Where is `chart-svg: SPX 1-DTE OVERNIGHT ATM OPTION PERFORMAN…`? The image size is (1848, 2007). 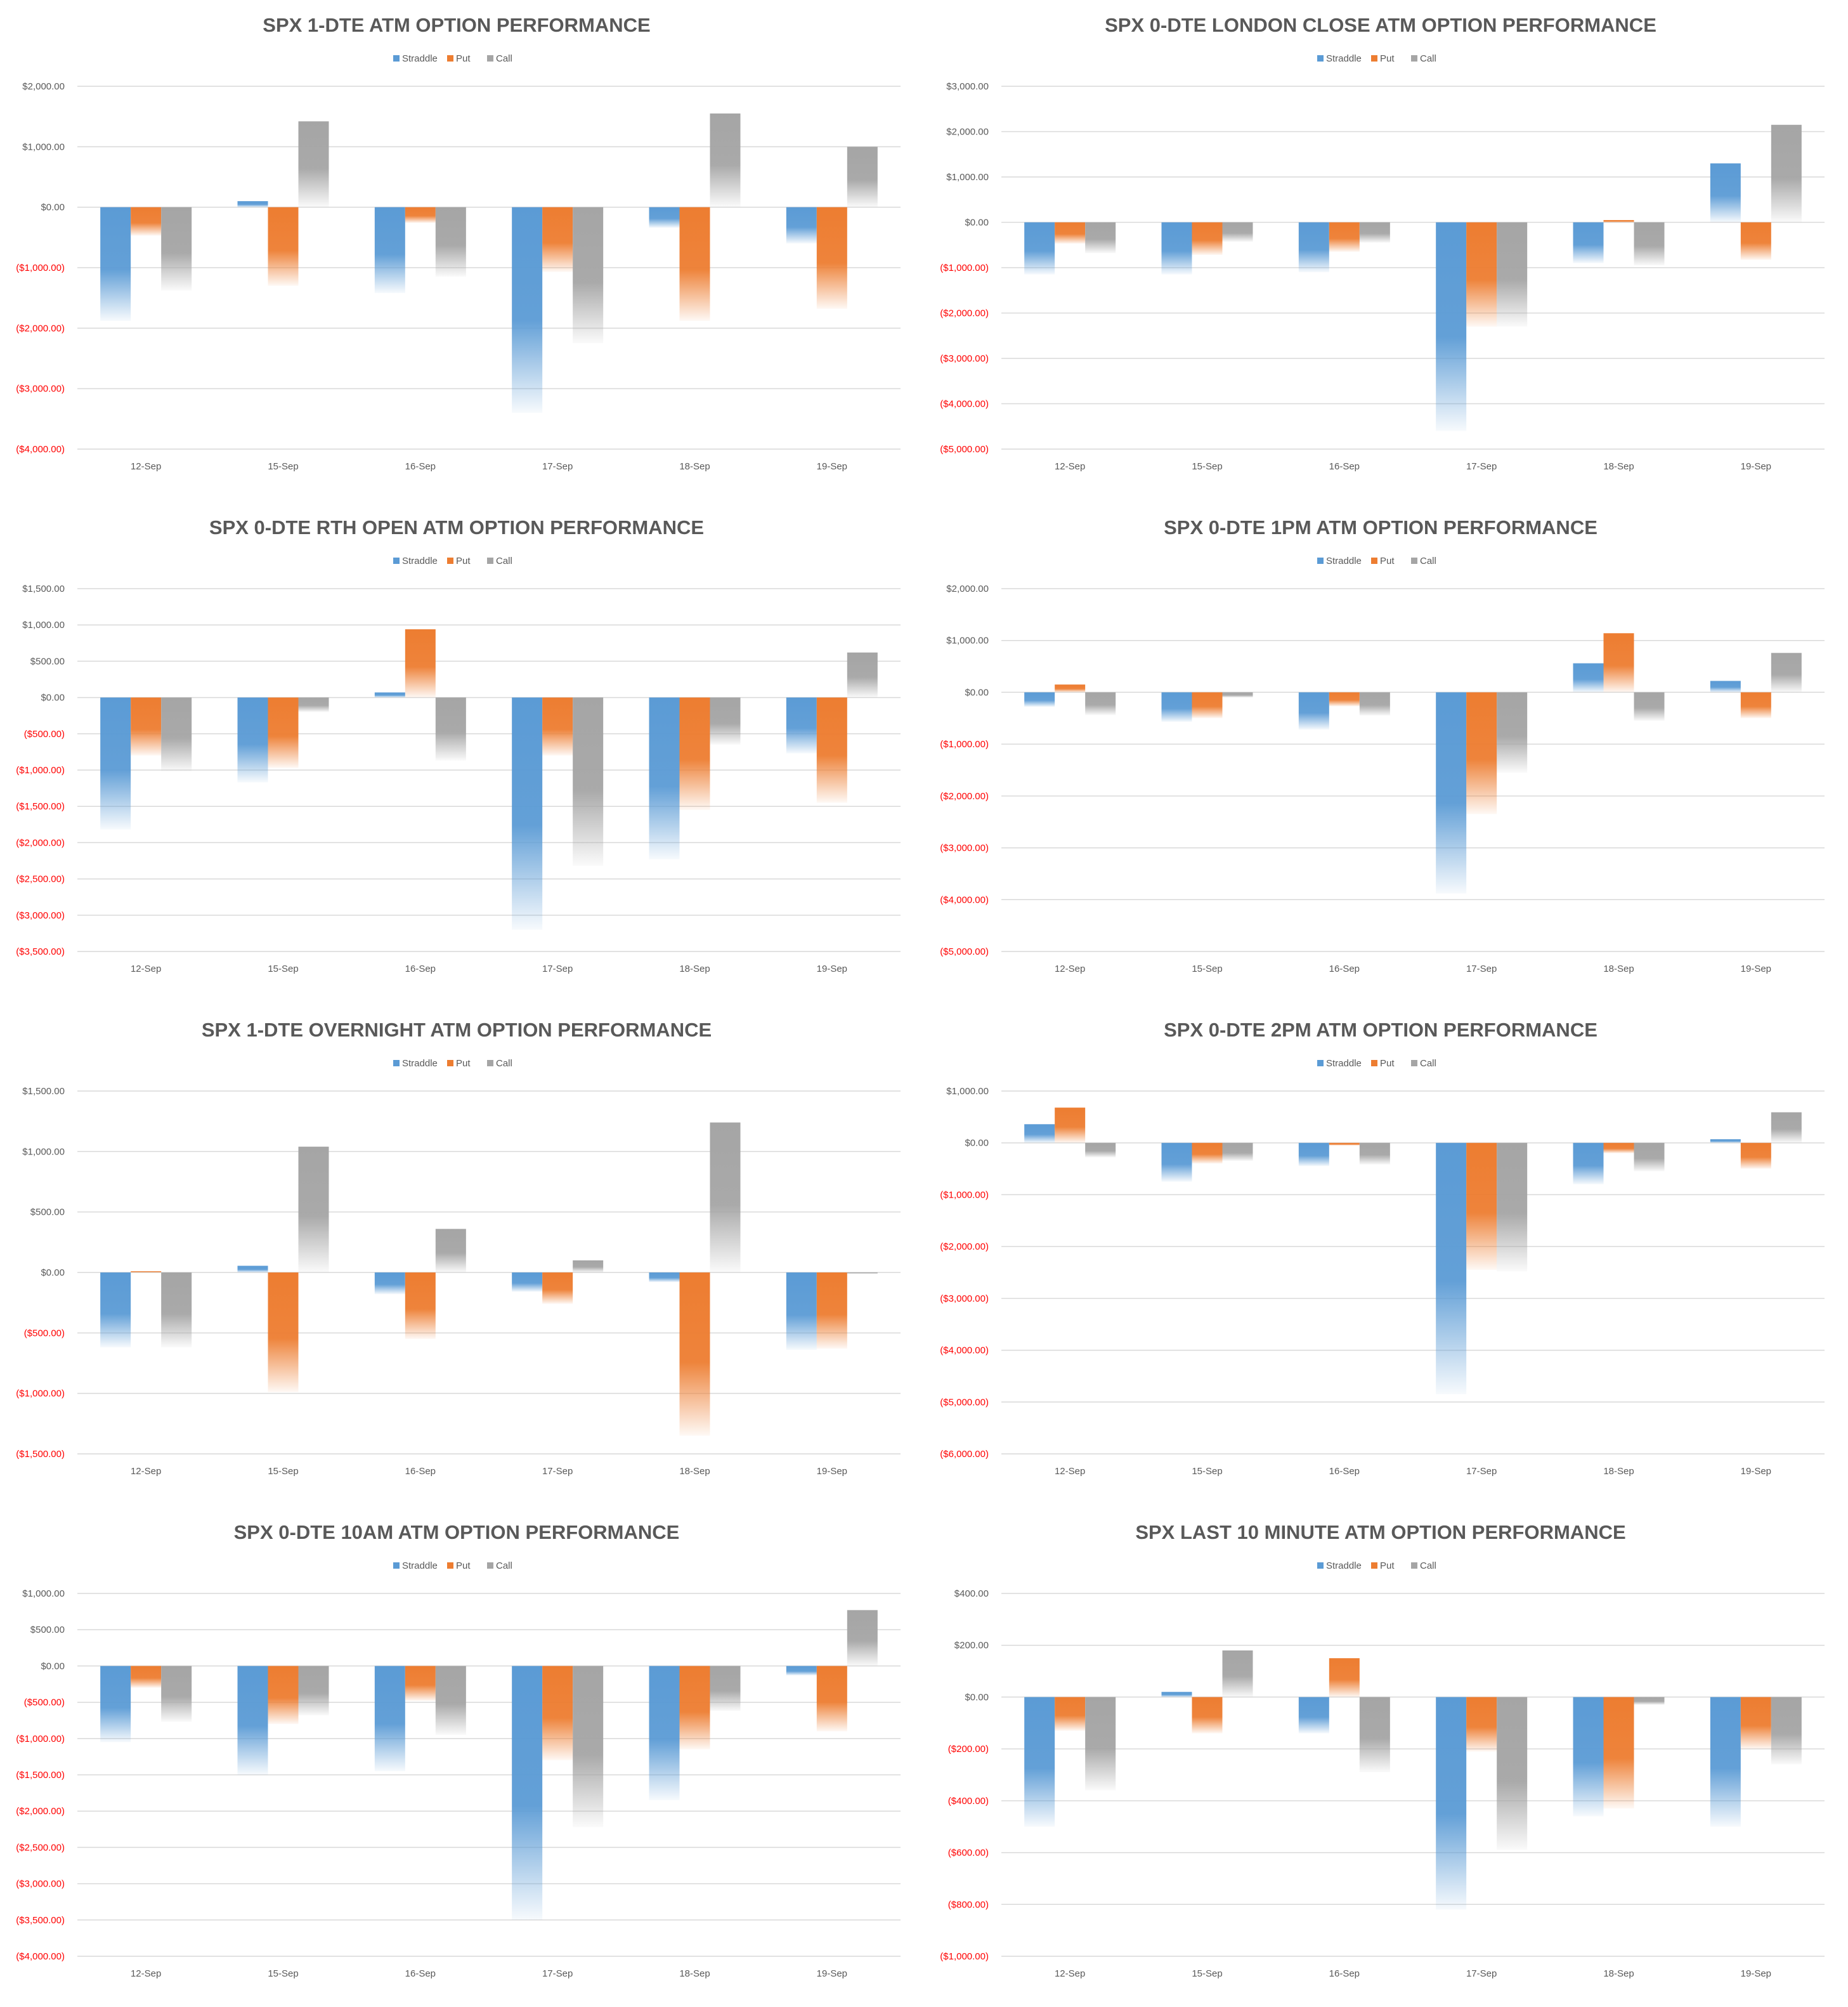 chart-svg: SPX 1-DTE OVERNIGHT ATM OPTION PERFORMAN… is located at coordinates (459, 1248).